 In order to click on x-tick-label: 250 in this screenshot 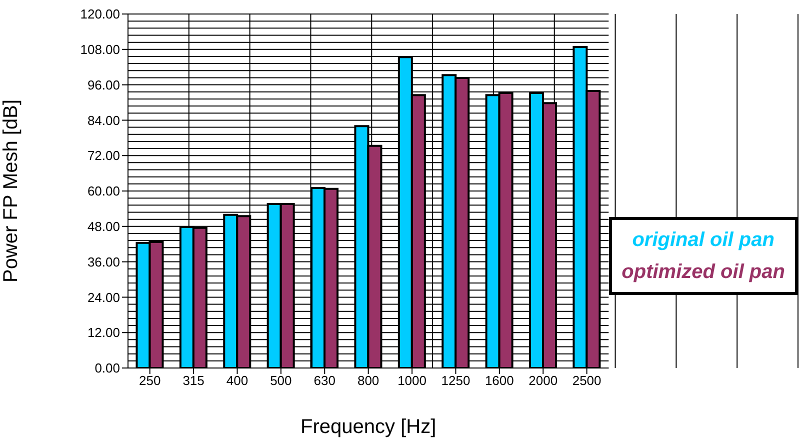, I will do `click(149, 380)`.